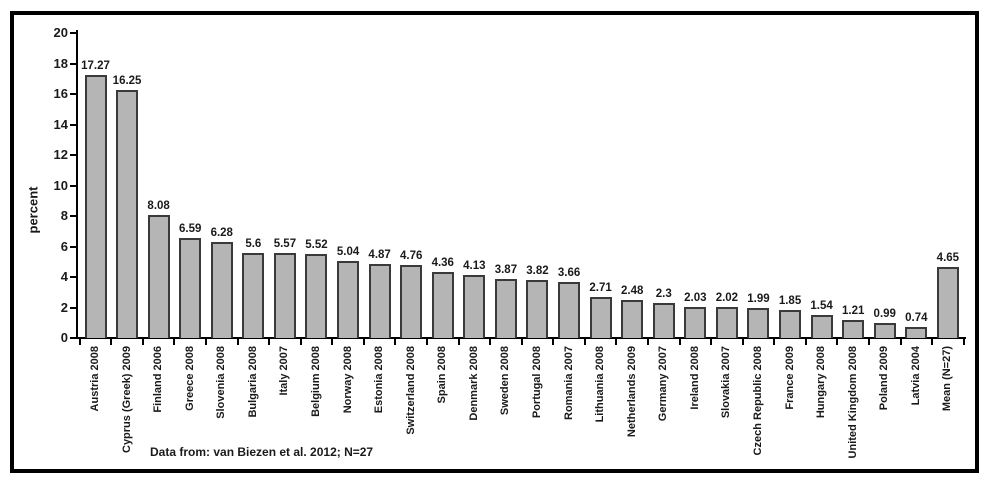 The image size is (987, 486). I want to click on bar-value-label: 2.71, so click(600, 287).